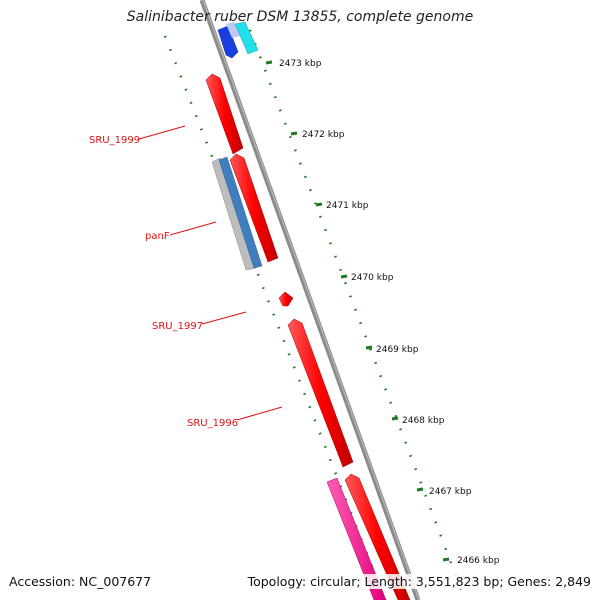 The image size is (600, 600). I want to click on gene-red-small, so click(286, 299).